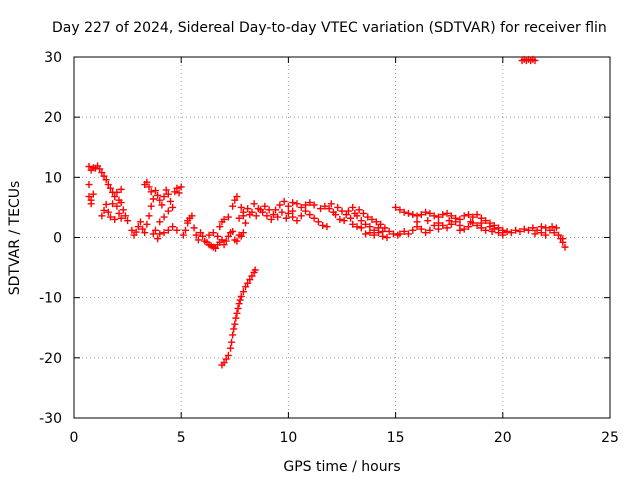 The height and width of the screenshot is (480, 640). What do you see at coordinates (288, 438) in the screenshot?
I see `x-tick-label: 10` at bounding box center [288, 438].